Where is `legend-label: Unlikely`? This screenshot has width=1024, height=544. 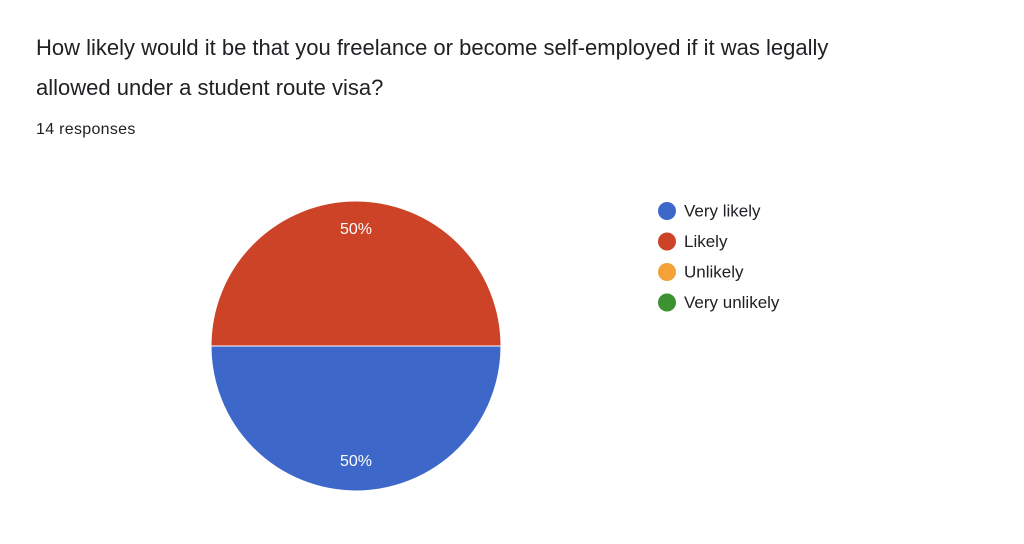
legend-label: Unlikely is located at coordinates (714, 271).